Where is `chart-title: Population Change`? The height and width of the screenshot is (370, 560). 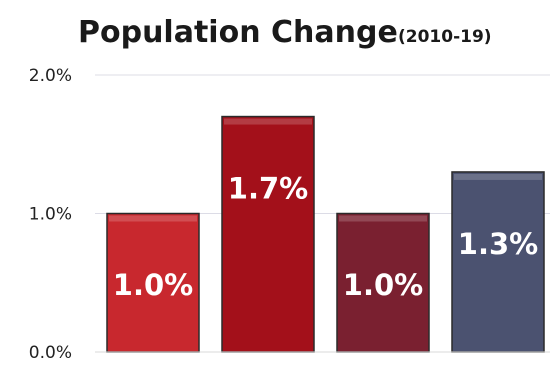
chart-title: Population Change is located at coordinates (238, 32).